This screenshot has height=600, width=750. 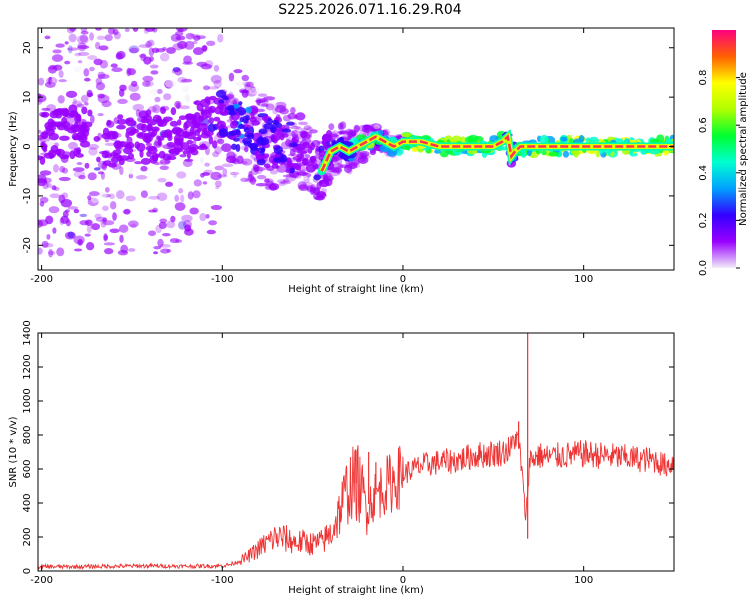 I want to click on figure-title: S225.2026.071.16.29.R04, so click(x=369, y=10).